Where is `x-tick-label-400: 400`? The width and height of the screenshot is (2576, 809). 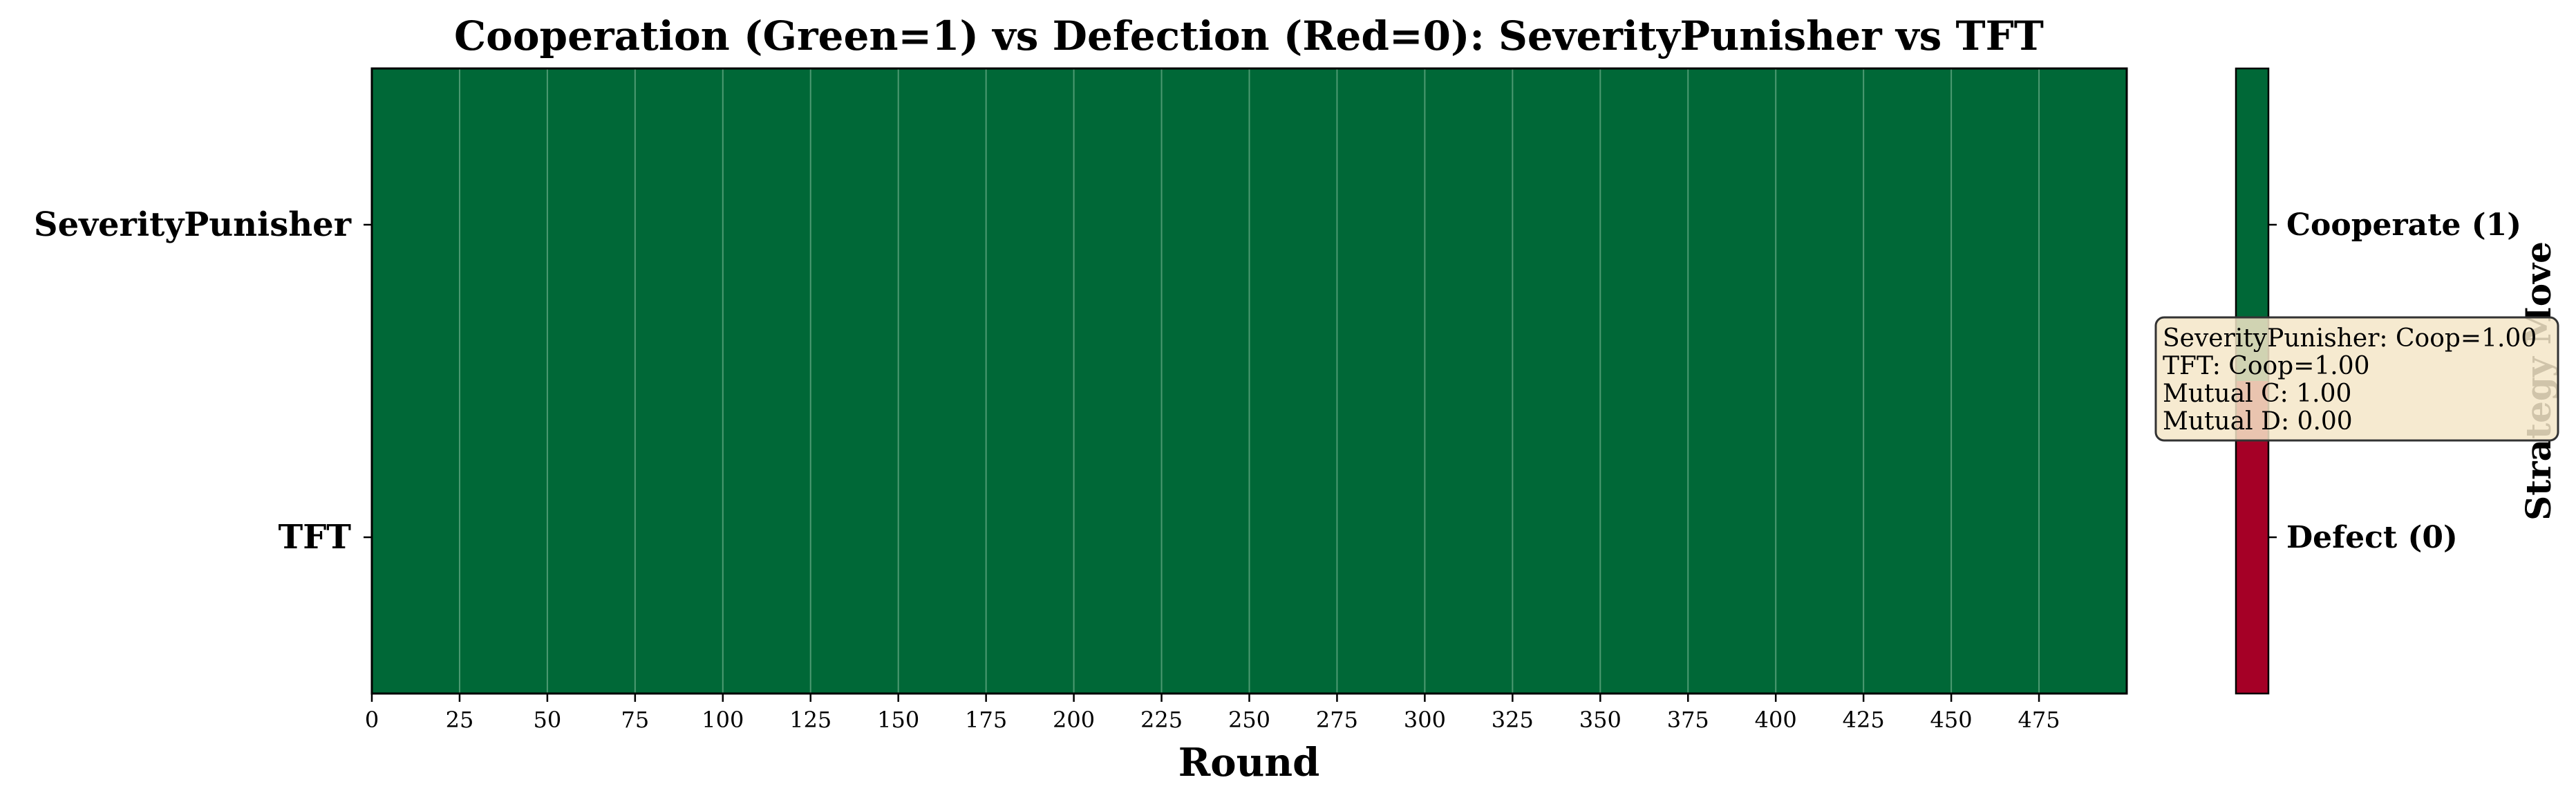
x-tick-label-400: 400 is located at coordinates (1776, 720).